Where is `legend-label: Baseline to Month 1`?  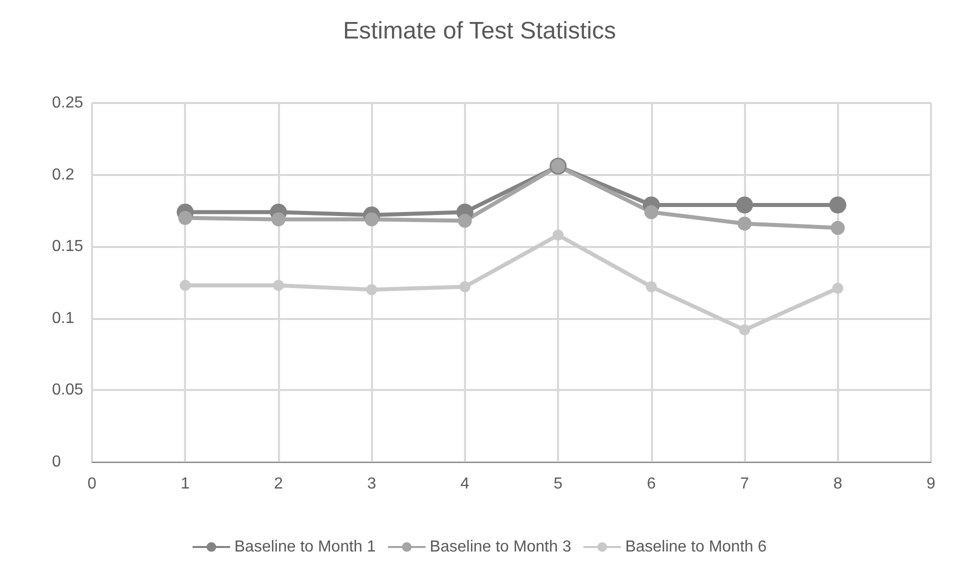
legend-label: Baseline to Month 1 is located at coordinates (305, 547).